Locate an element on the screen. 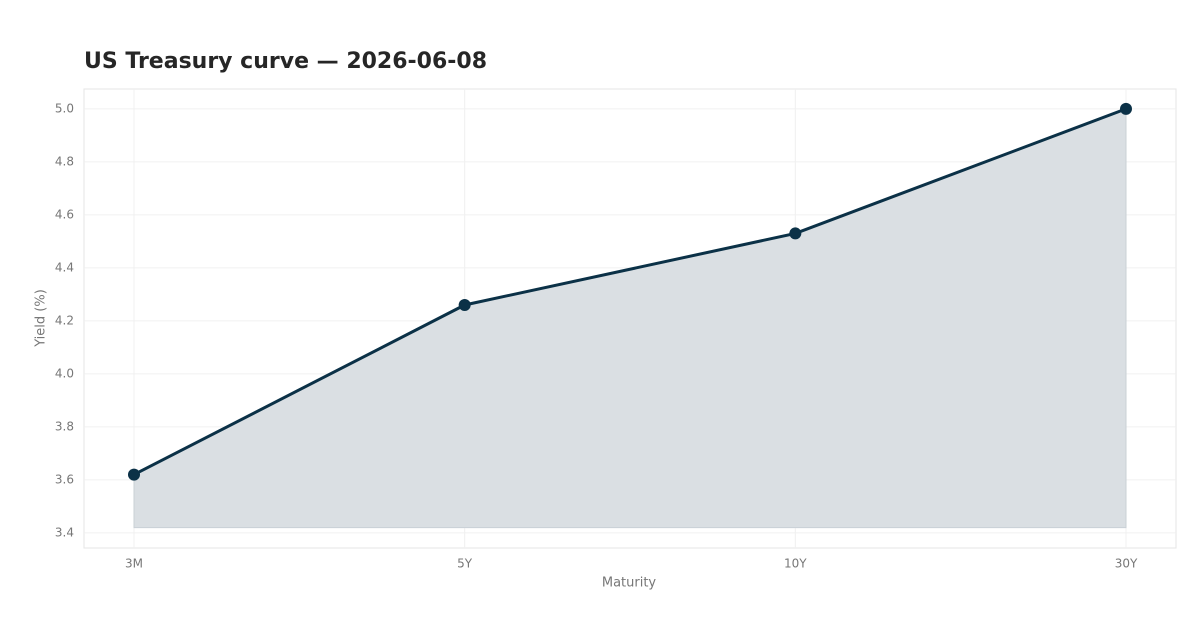  y-tick-label: 3.4 is located at coordinates (64, 532).